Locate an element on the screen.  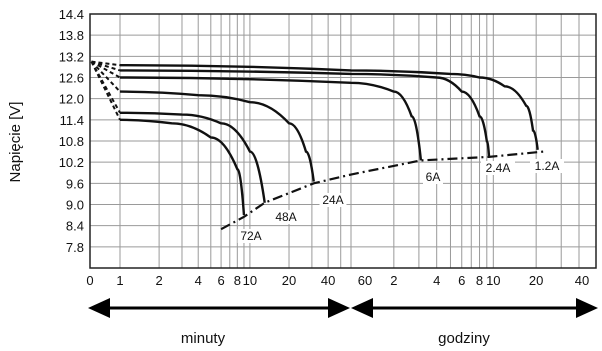
curve-label-1.2A: 1.2A is located at coordinates (547, 166).